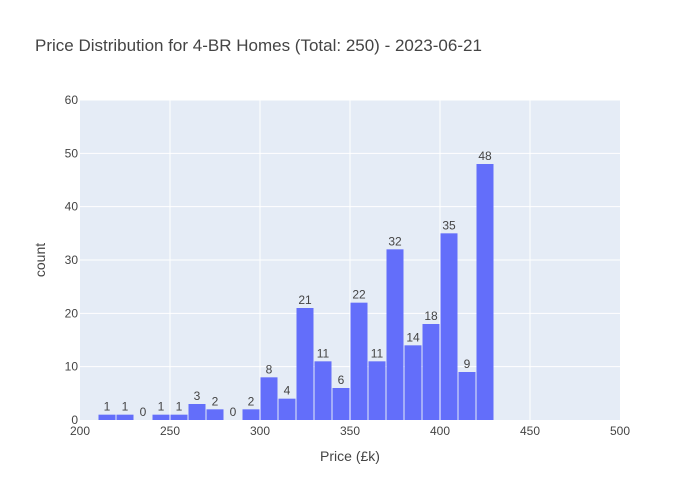 The height and width of the screenshot is (500, 700). Describe the element at coordinates (341, 380) in the screenshot. I see `bar-value-label: 6` at that location.